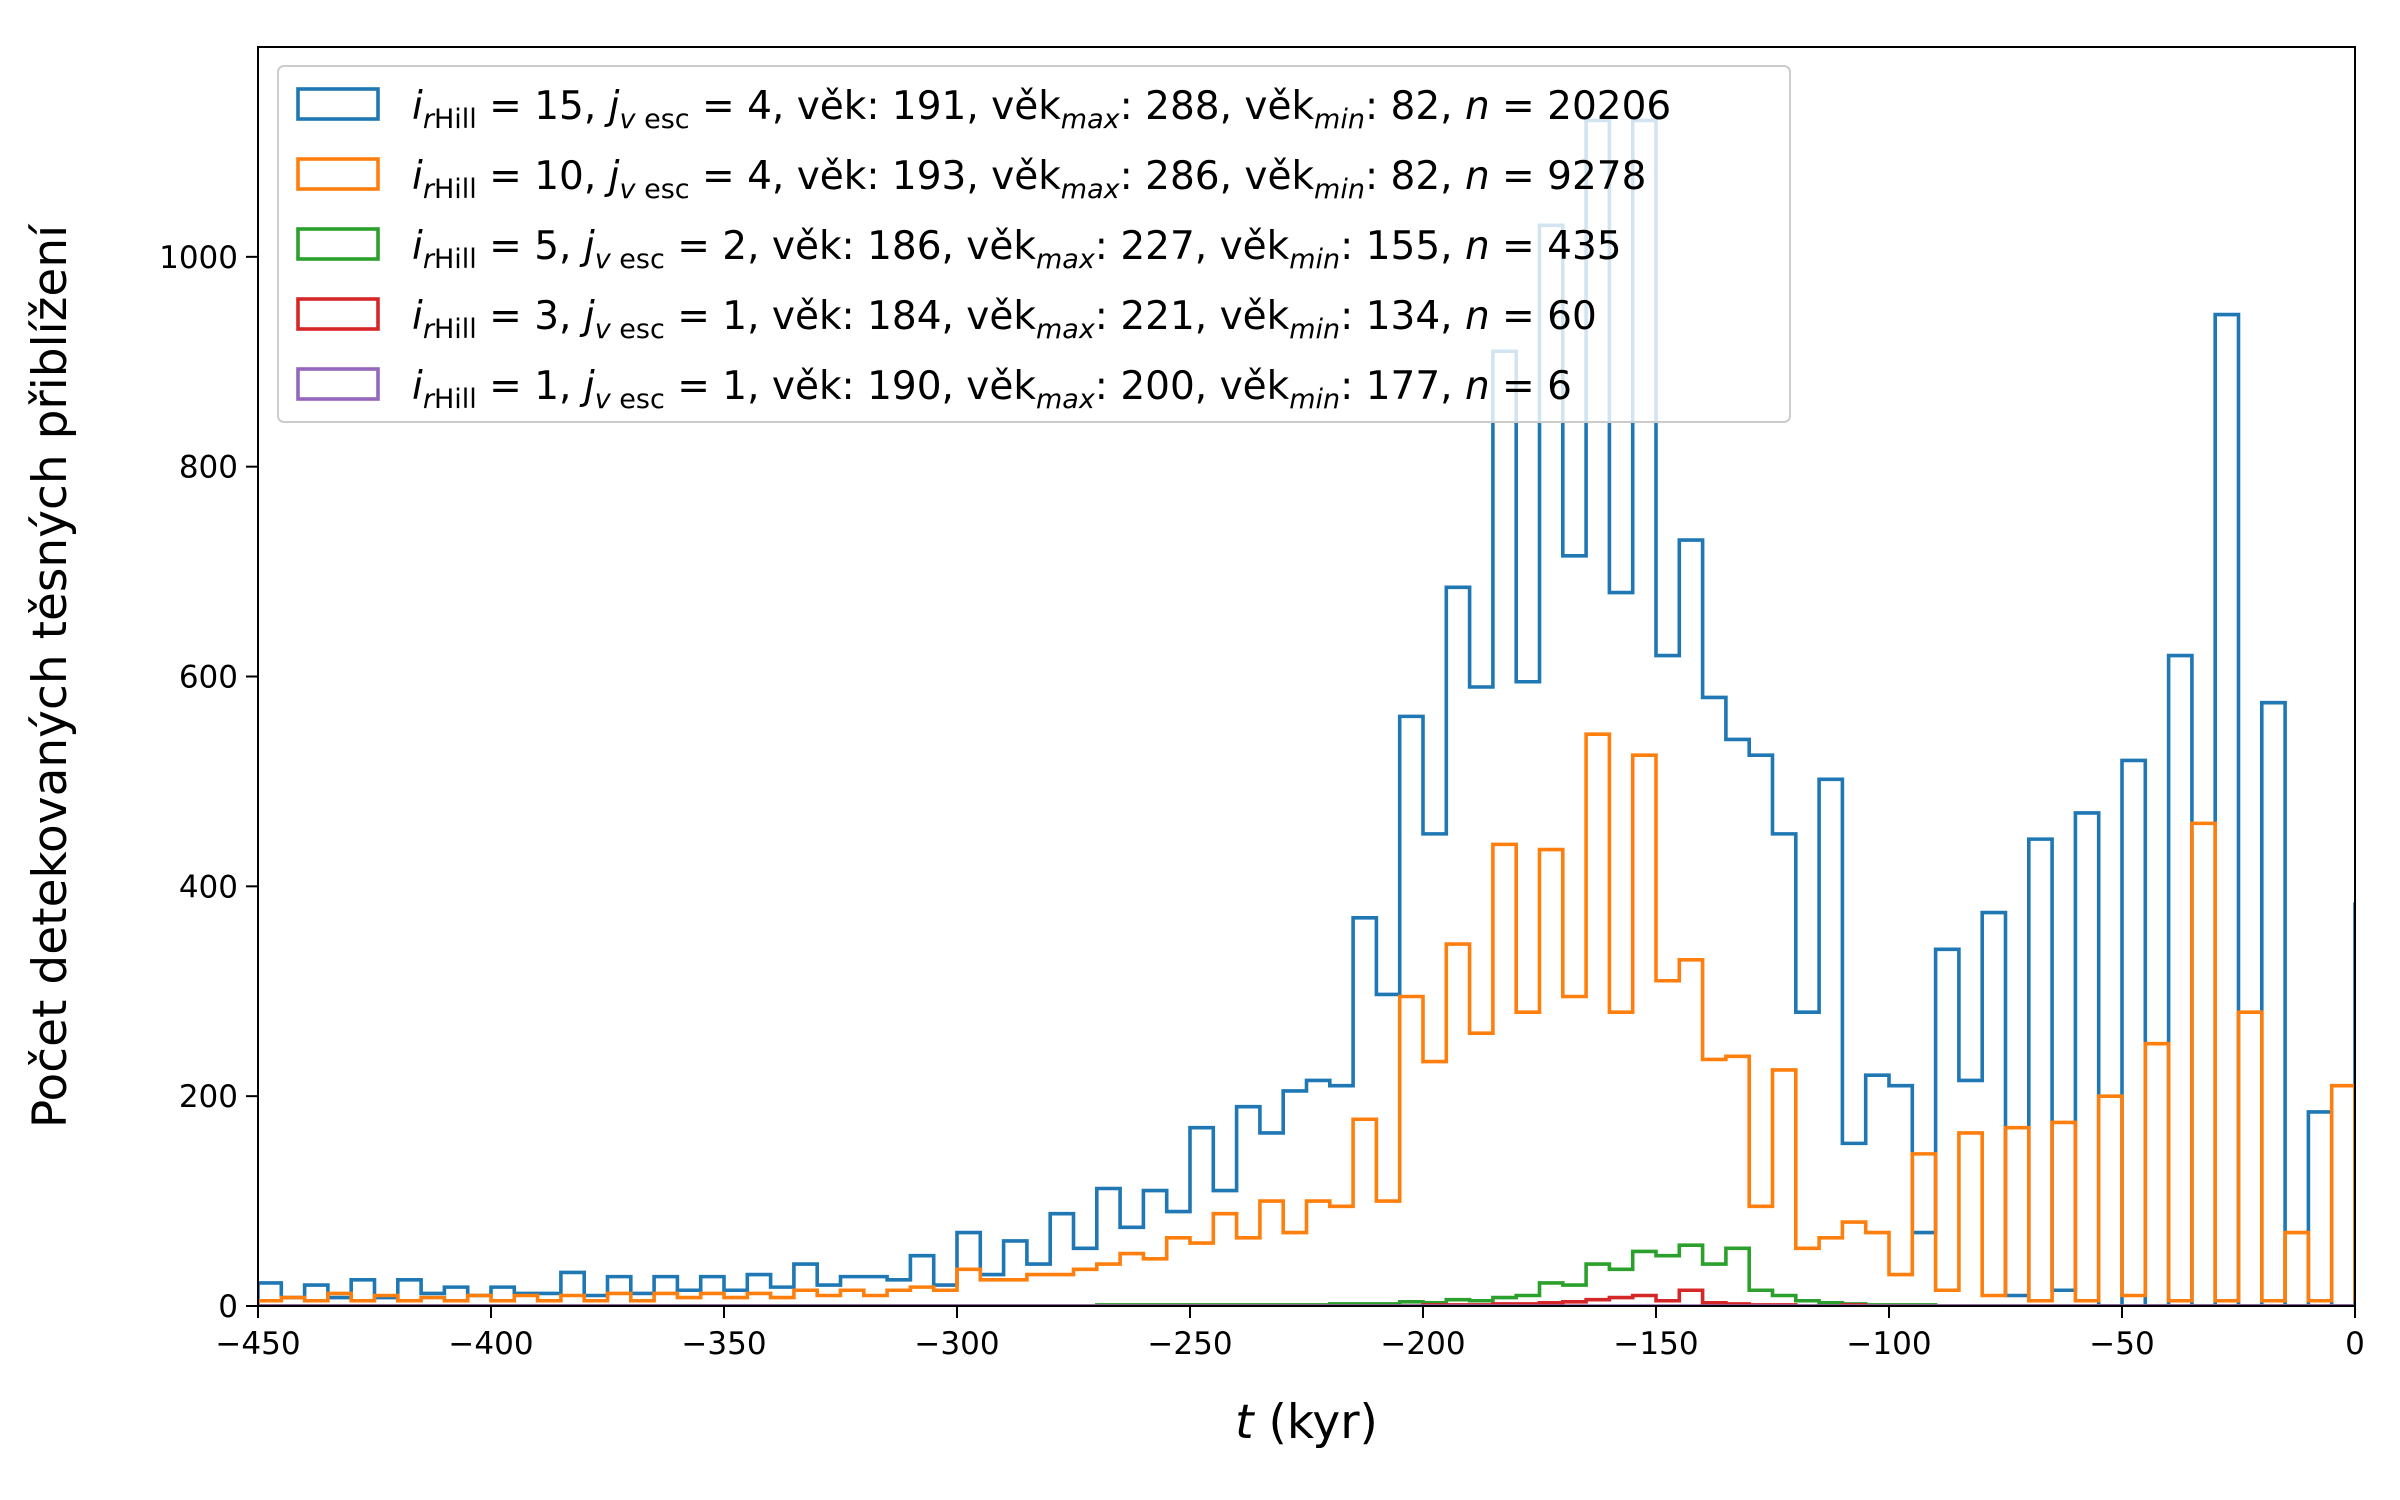 This screenshot has height=1500, width=2400. What do you see at coordinates (1192, 246) in the screenshot?
I see `legend-age-max-value: : 227, věk` at bounding box center [1192, 246].